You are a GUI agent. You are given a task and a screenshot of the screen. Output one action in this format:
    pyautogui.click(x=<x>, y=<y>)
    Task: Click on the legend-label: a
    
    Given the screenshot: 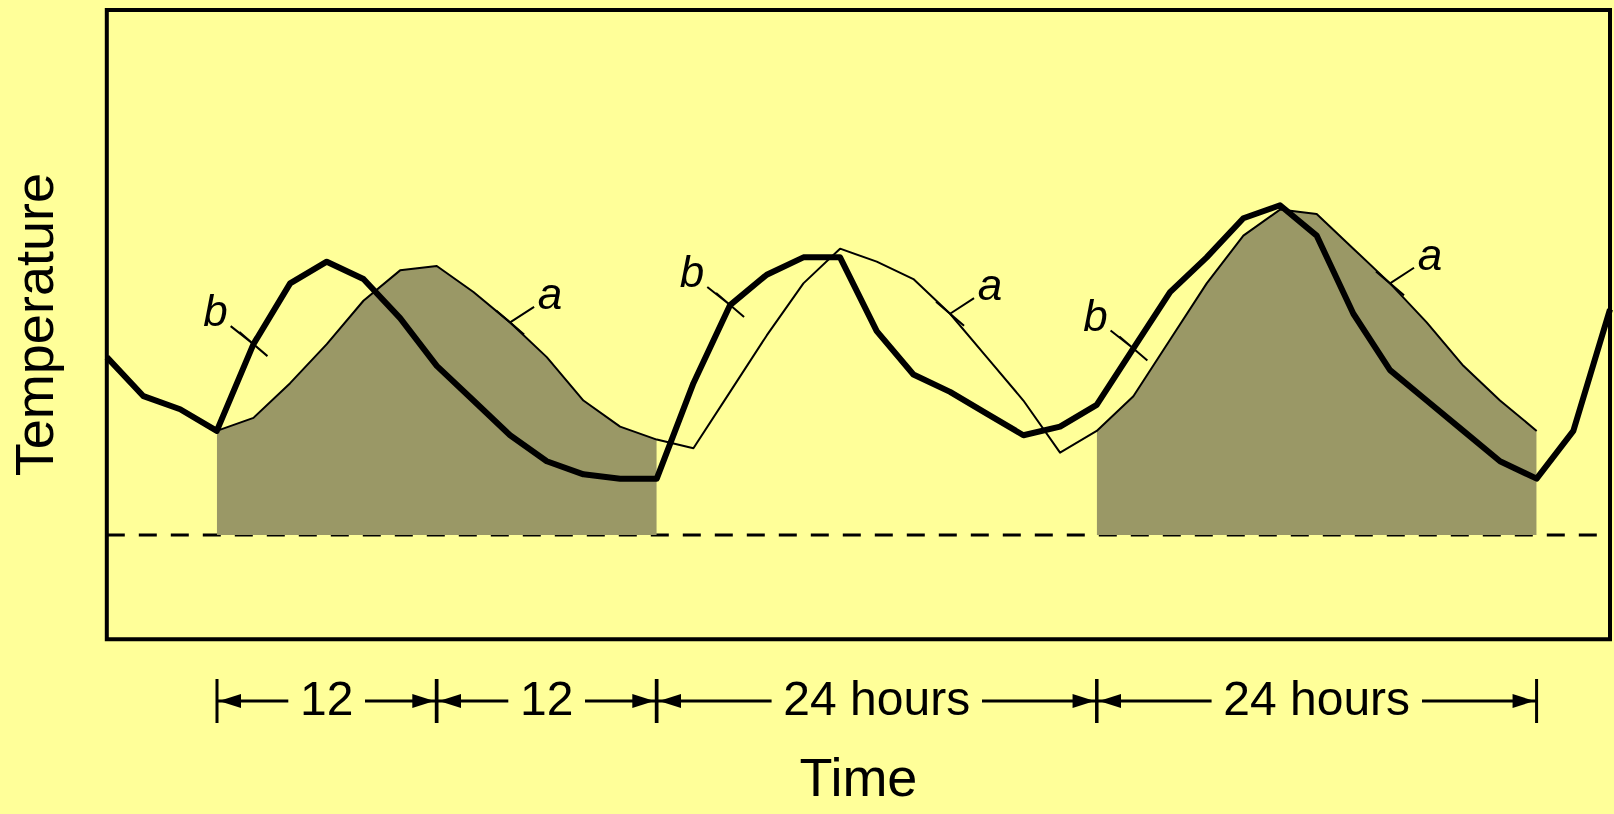 What is the action you would take?
    pyautogui.click(x=550, y=293)
    